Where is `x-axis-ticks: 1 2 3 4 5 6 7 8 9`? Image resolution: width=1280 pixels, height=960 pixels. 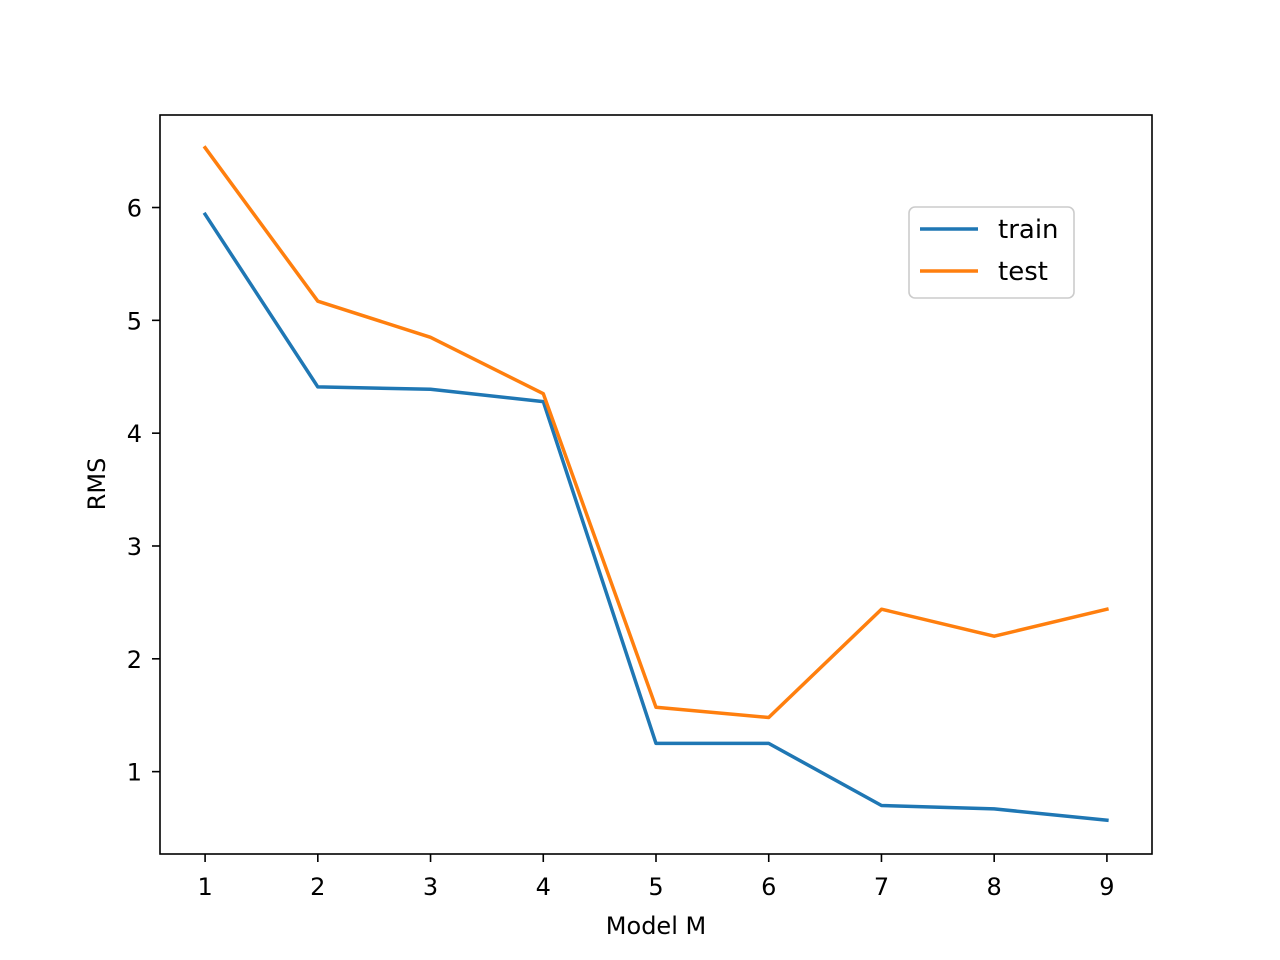 x-axis-ticks: 1 2 3 4 5 6 7 8 9 is located at coordinates (656, 877).